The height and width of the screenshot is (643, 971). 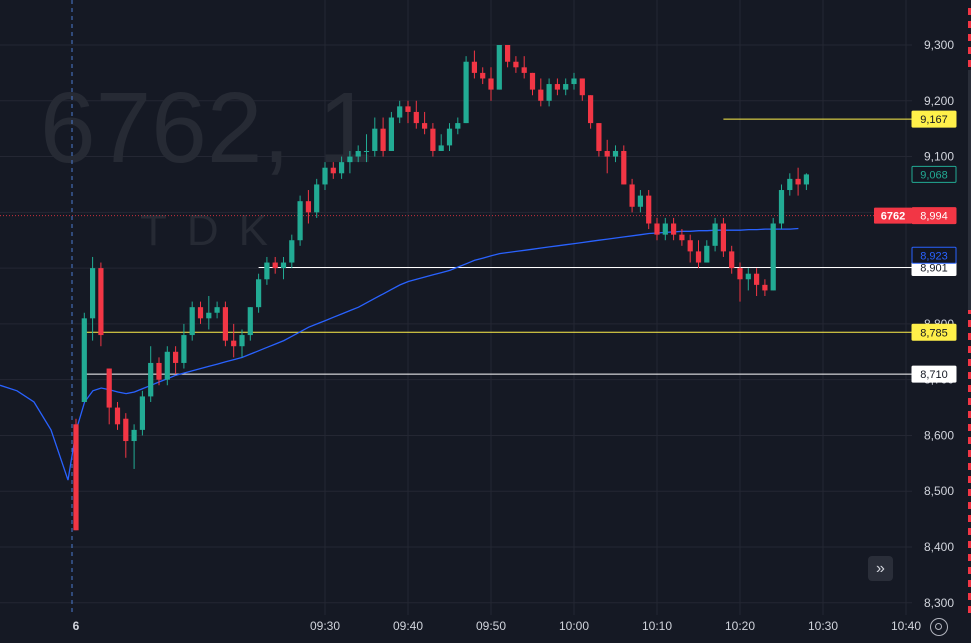 I want to click on level-tag-text: 8,785, so click(x=934, y=333).